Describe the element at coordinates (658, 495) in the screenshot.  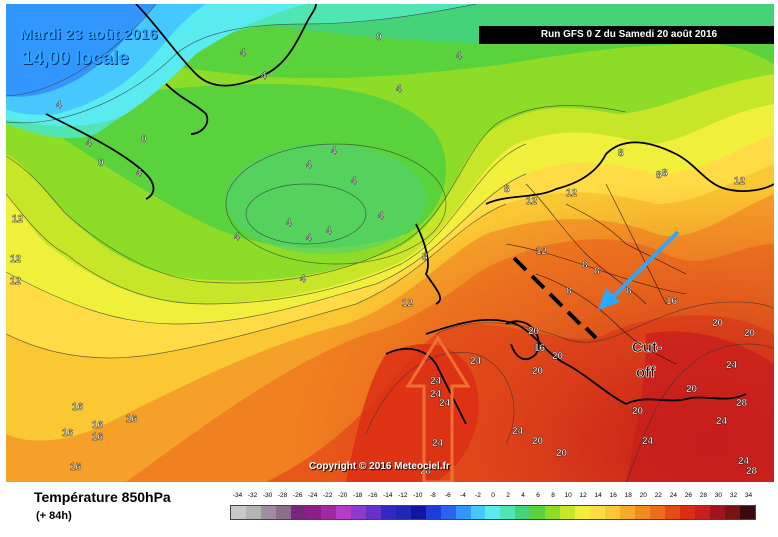
I see `color-scale-tick-label: 22` at that location.